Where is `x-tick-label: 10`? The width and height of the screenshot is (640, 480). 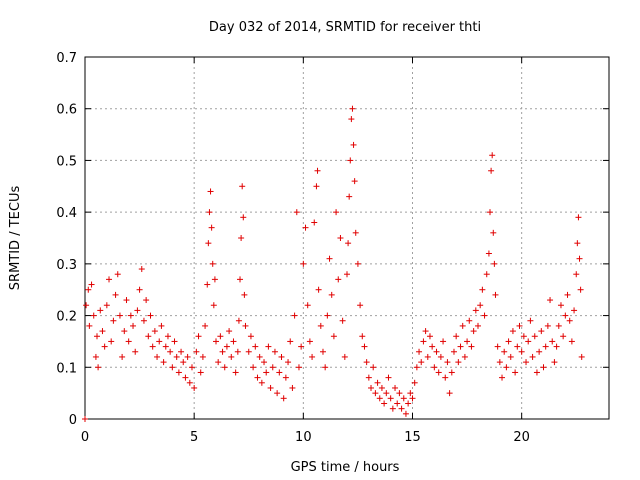
x-tick-label: 10 is located at coordinates (303, 437).